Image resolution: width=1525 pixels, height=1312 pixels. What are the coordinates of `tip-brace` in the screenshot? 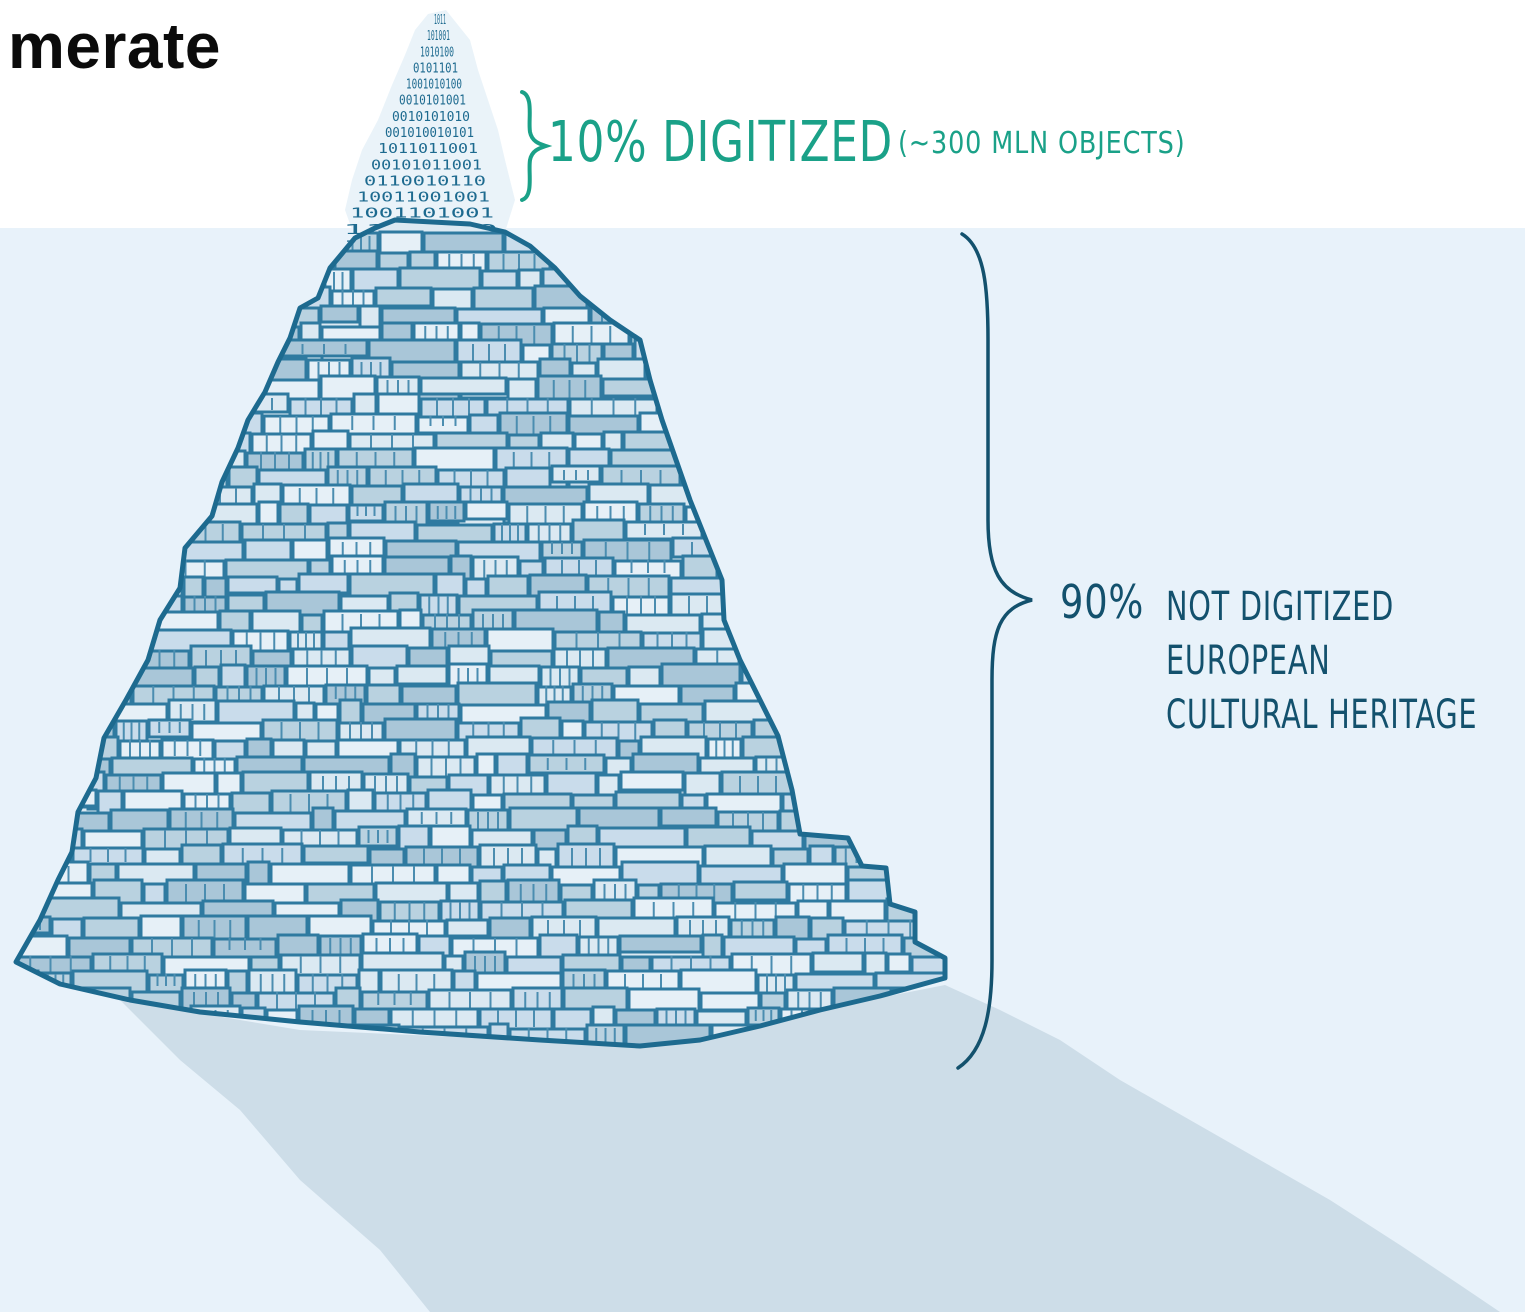 It's located at (536, 146).